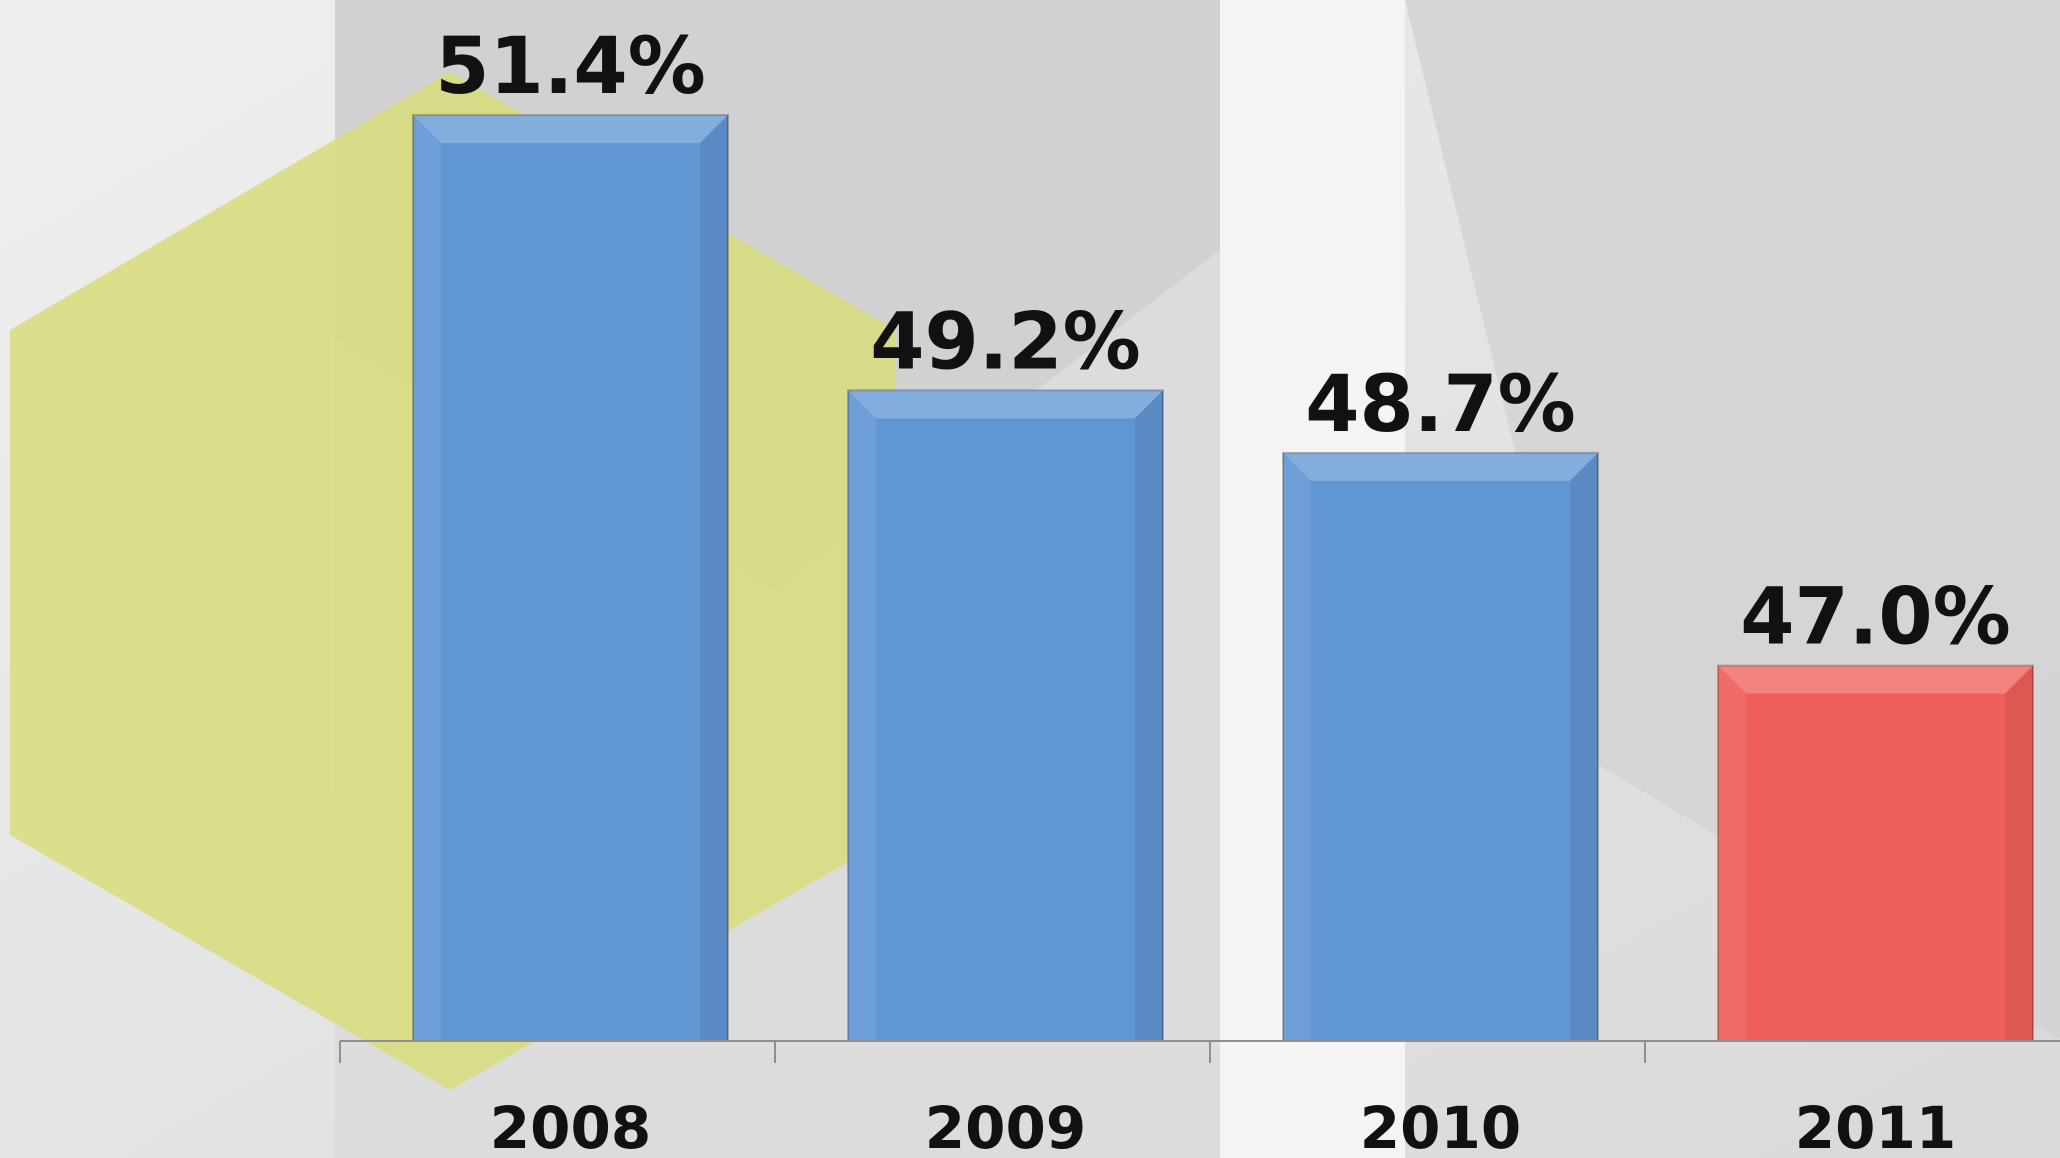 The width and height of the screenshot is (2060, 1158). What do you see at coordinates (1440, 1126) in the screenshot?
I see `x-tick-label-2010: 2010` at bounding box center [1440, 1126].